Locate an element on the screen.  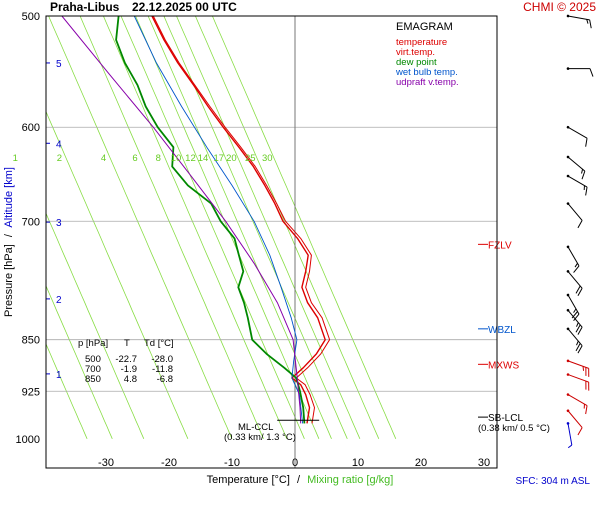
legend-updraft: udpraft v.temp. is located at coordinates (427, 82).